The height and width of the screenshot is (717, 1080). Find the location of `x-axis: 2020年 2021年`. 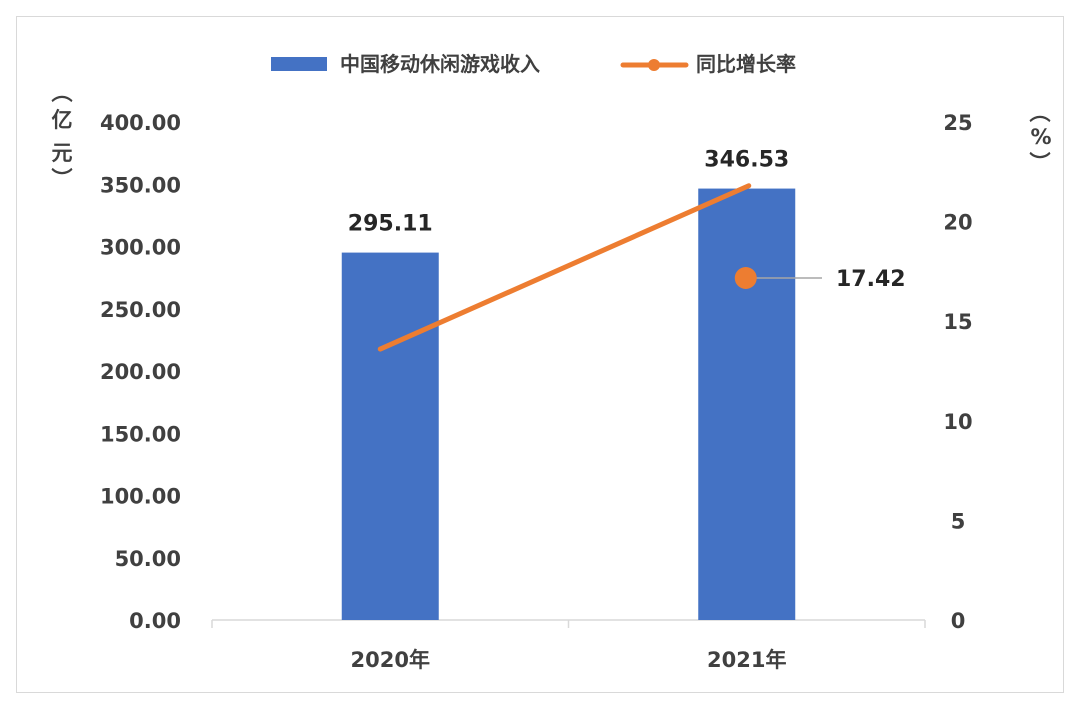

x-axis: 2020年 2021年 is located at coordinates (568, 645).